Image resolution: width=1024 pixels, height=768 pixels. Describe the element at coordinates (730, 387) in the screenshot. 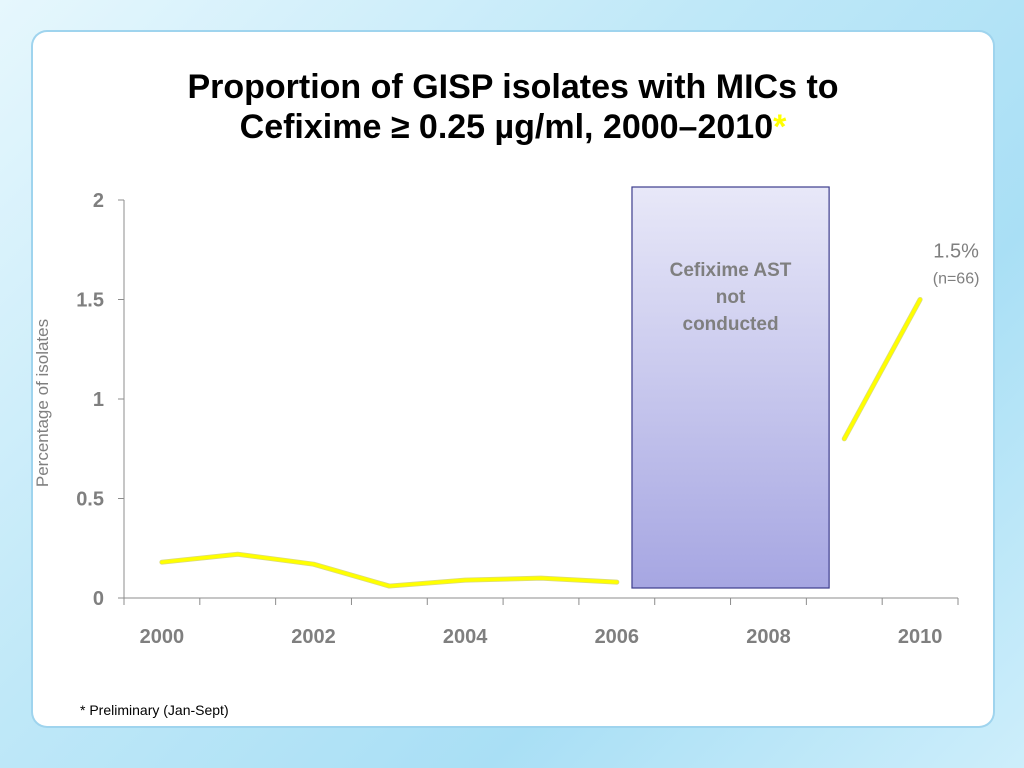

I see `not-conducted-region` at that location.